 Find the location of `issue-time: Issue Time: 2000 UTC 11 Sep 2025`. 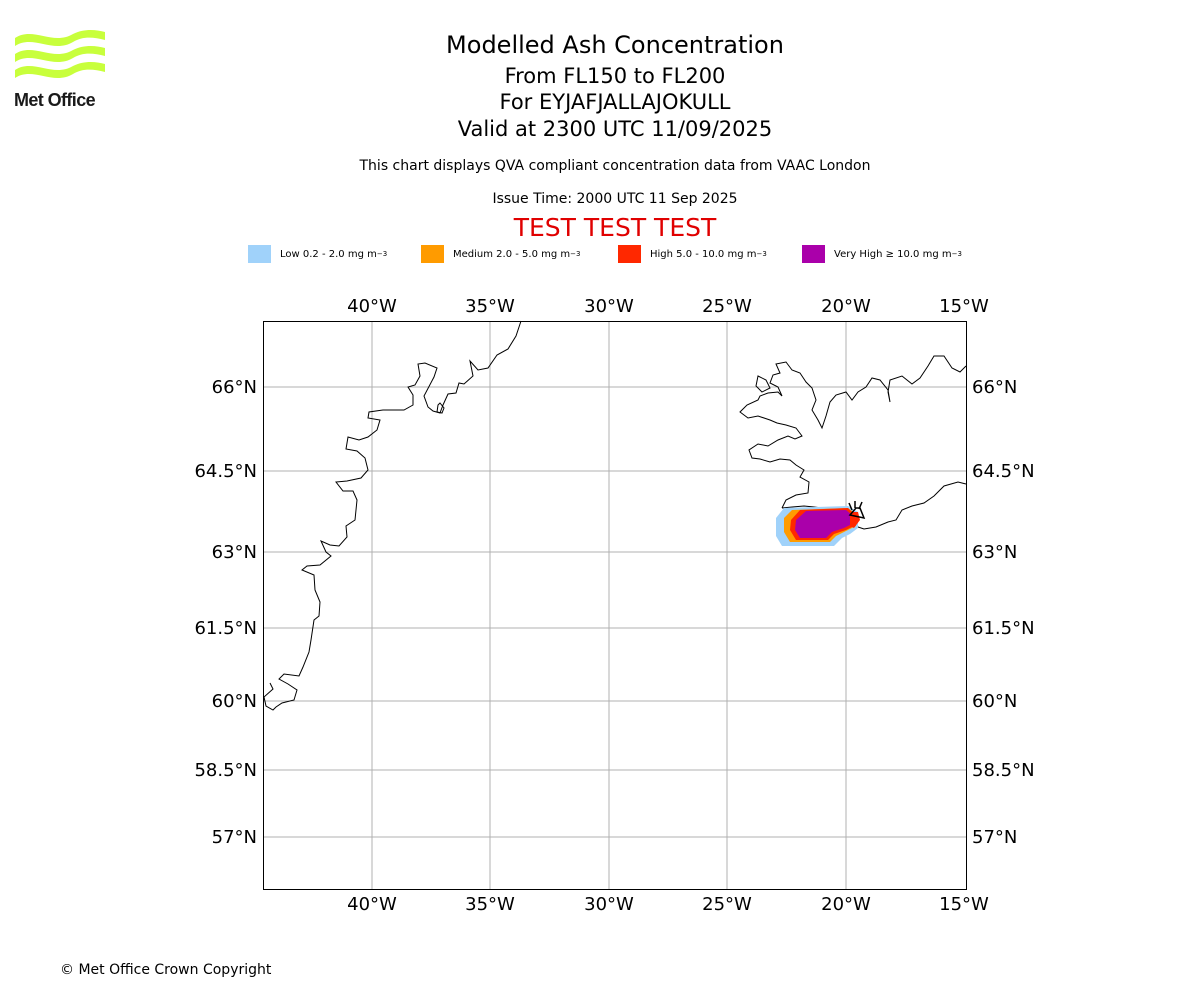

issue-time: Issue Time: 2000 UTC 11 Sep 2025 is located at coordinates (615, 199).